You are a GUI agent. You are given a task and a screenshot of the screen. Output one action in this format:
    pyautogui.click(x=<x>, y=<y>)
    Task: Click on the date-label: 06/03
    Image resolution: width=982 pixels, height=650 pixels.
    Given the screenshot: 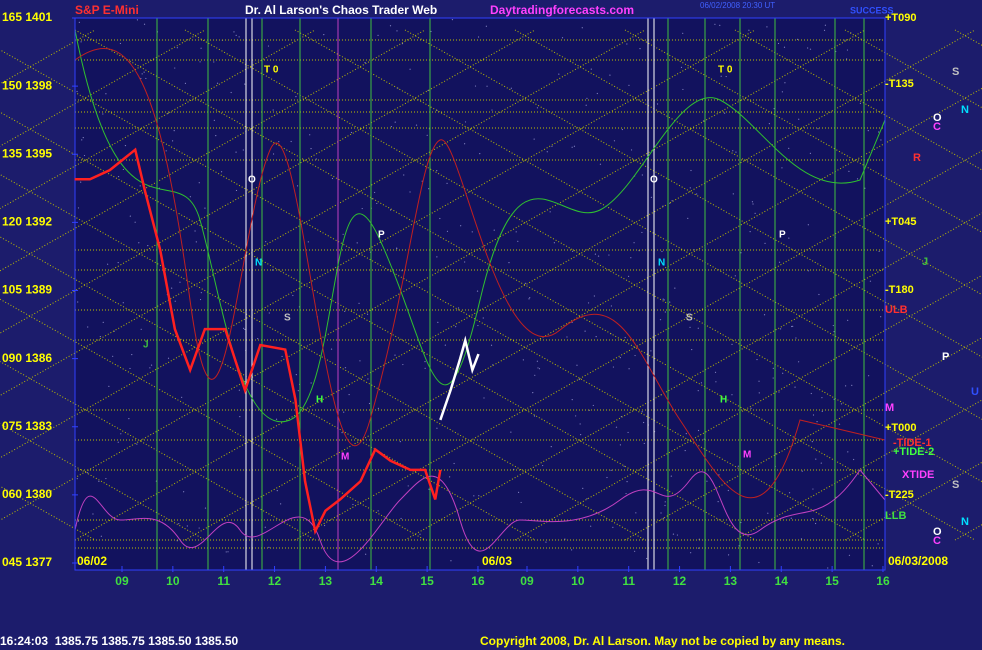 What is the action you would take?
    pyautogui.click(x=497, y=561)
    